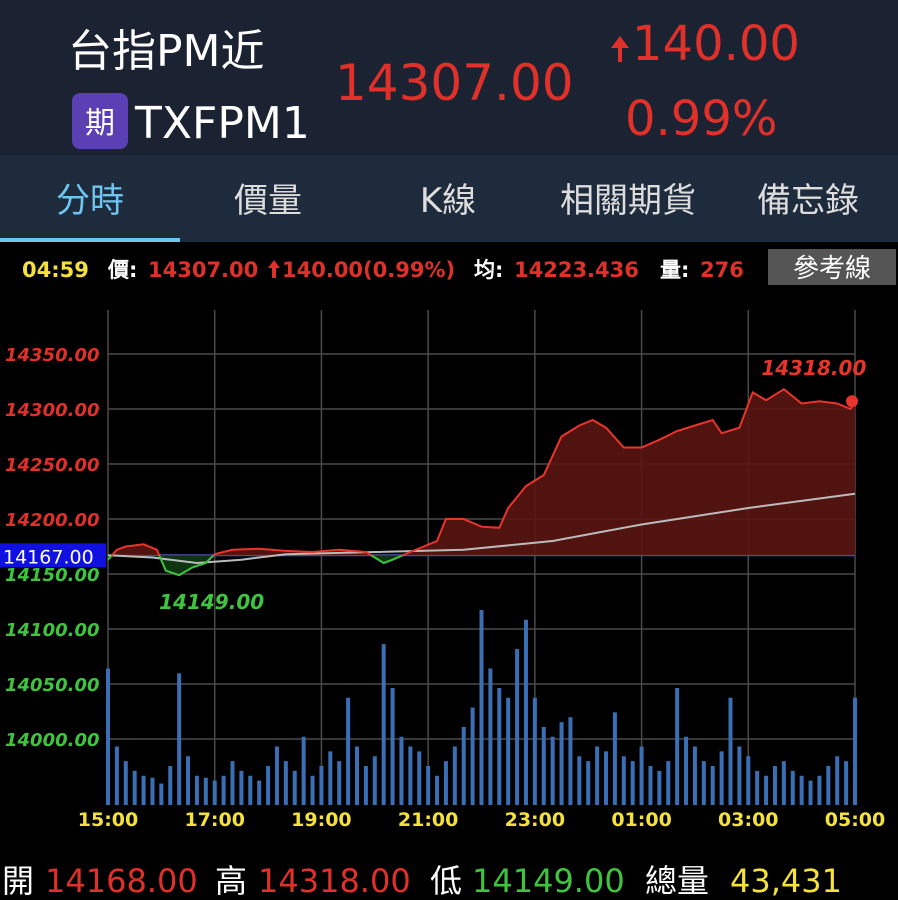 This screenshot has height=900, width=898. I want to click on footer-low: 14149.00, so click(548, 881).